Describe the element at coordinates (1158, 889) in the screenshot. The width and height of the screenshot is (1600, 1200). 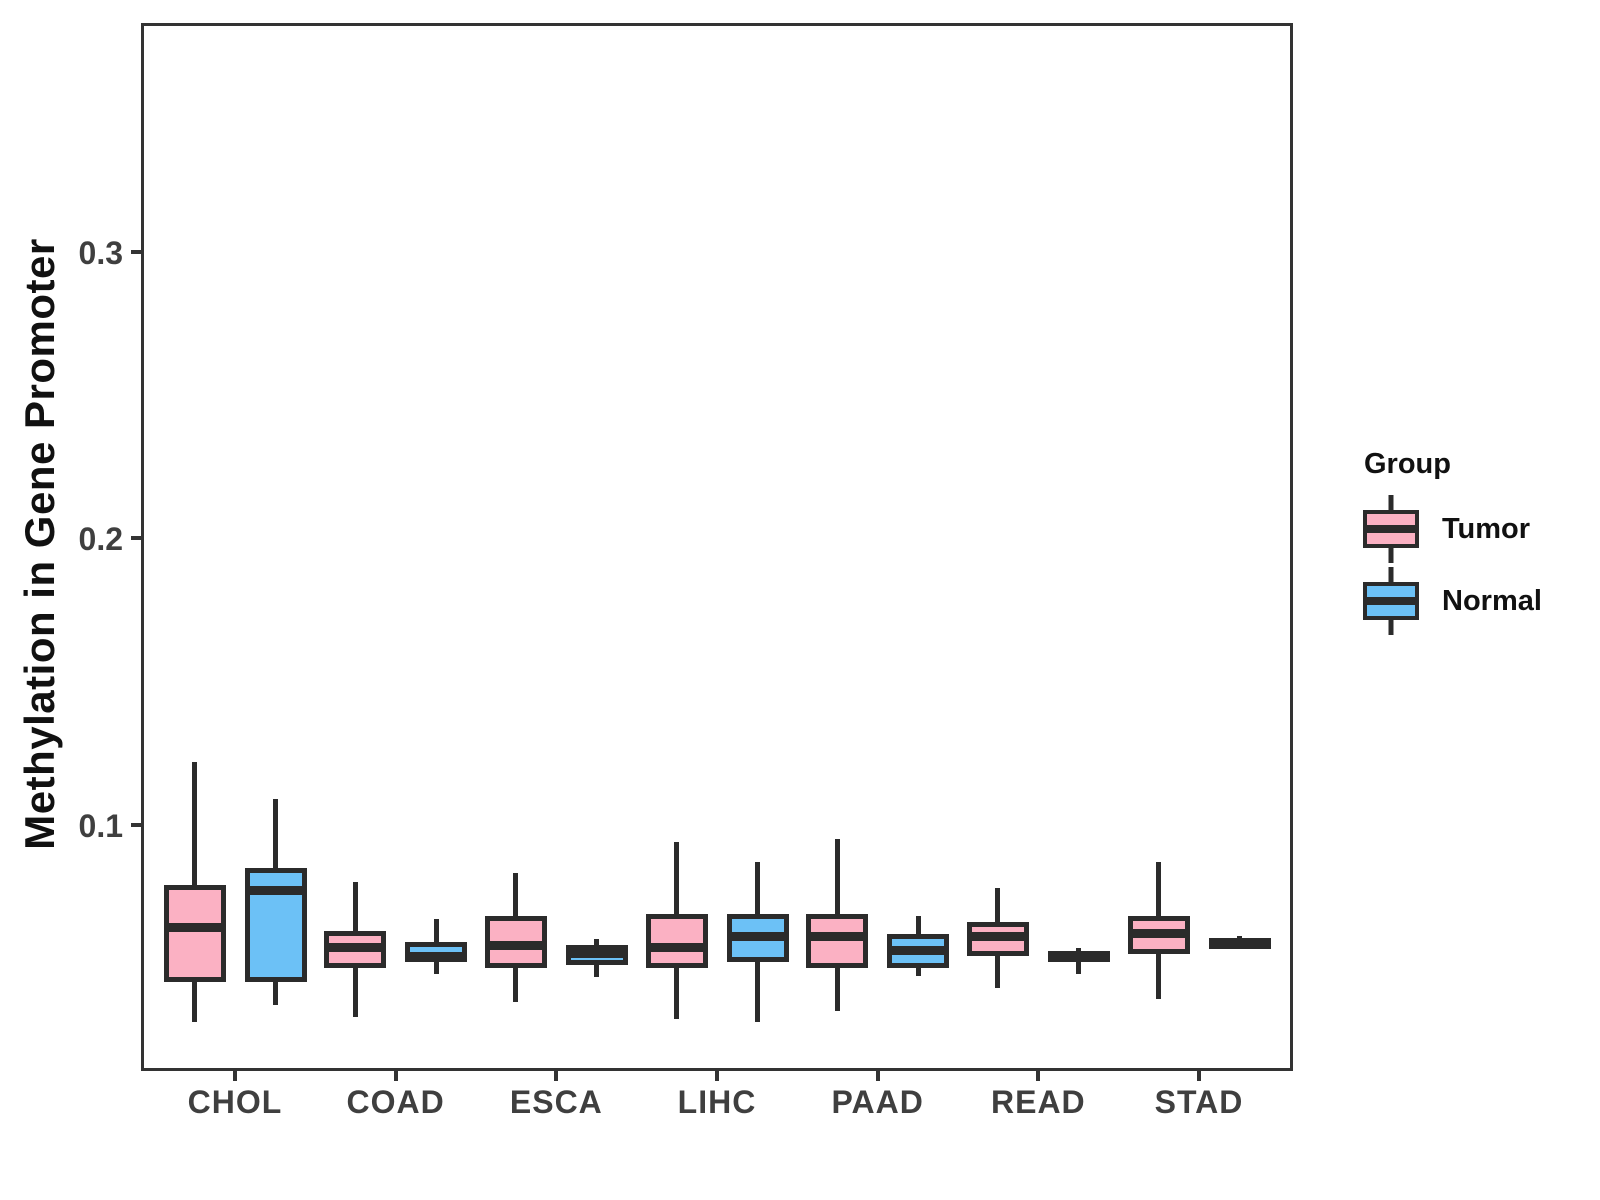
I see `whisker-upper-tumor-stad` at that location.